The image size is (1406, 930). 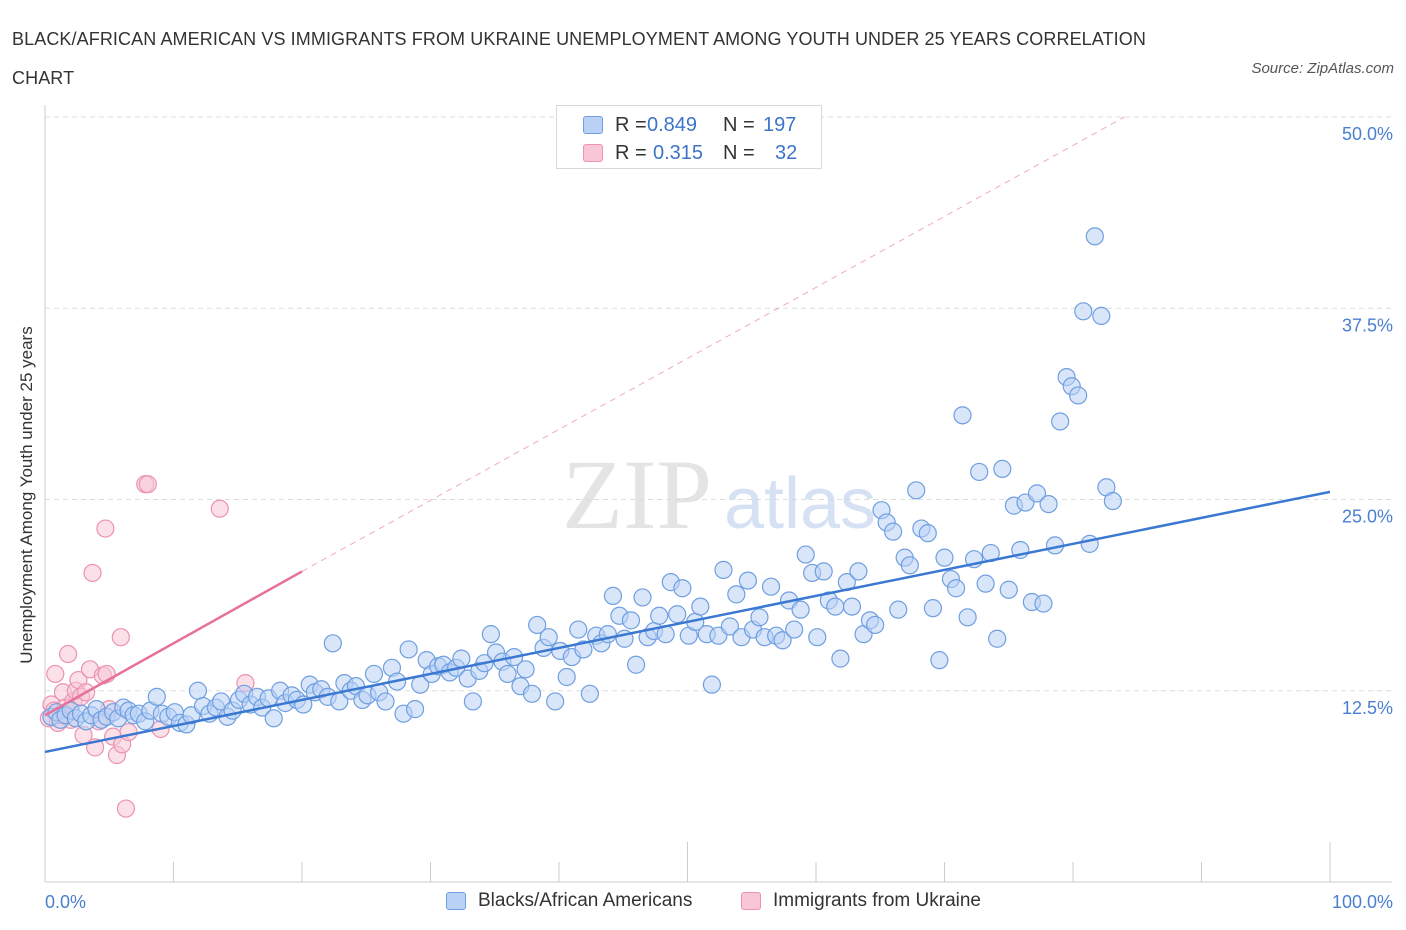 I want to click on legend-row-ukraine: R = 0.315 N = 32, so click(x=690, y=153).